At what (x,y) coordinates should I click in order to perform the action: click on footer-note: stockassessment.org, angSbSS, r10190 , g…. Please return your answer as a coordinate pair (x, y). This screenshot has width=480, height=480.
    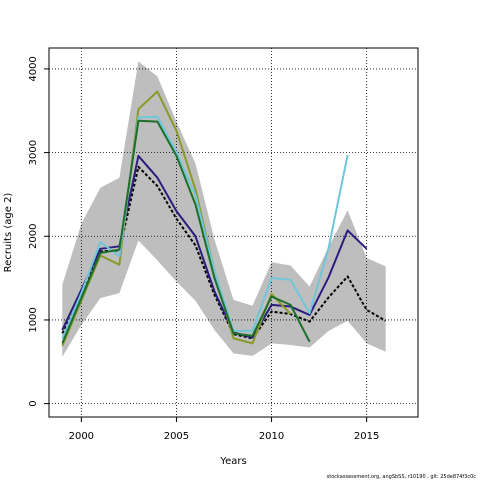
    Looking at the image, I should click on (402, 477).